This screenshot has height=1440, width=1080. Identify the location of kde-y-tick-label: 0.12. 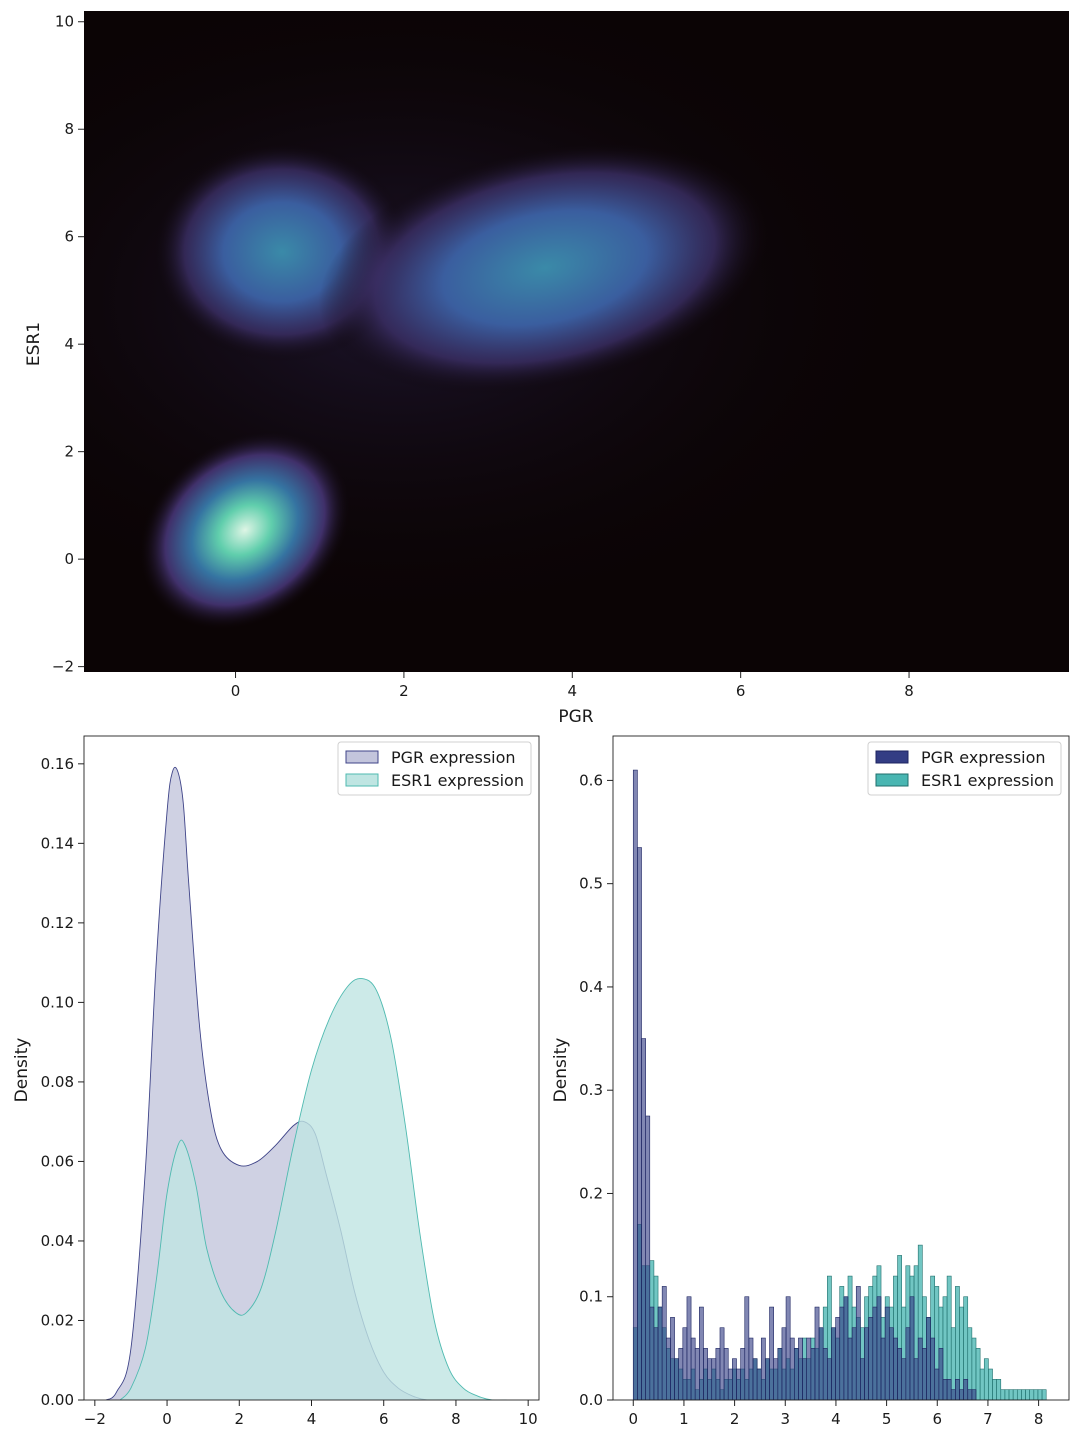
(57, 923).